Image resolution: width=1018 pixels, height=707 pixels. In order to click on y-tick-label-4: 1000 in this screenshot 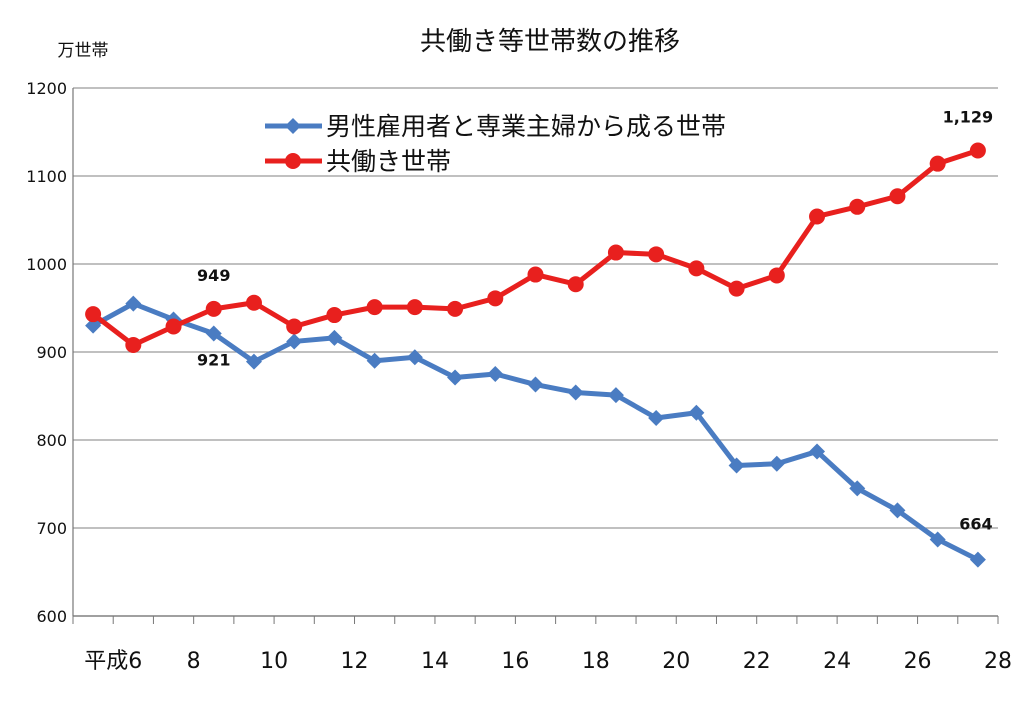, I will do `click(46, 264)`.